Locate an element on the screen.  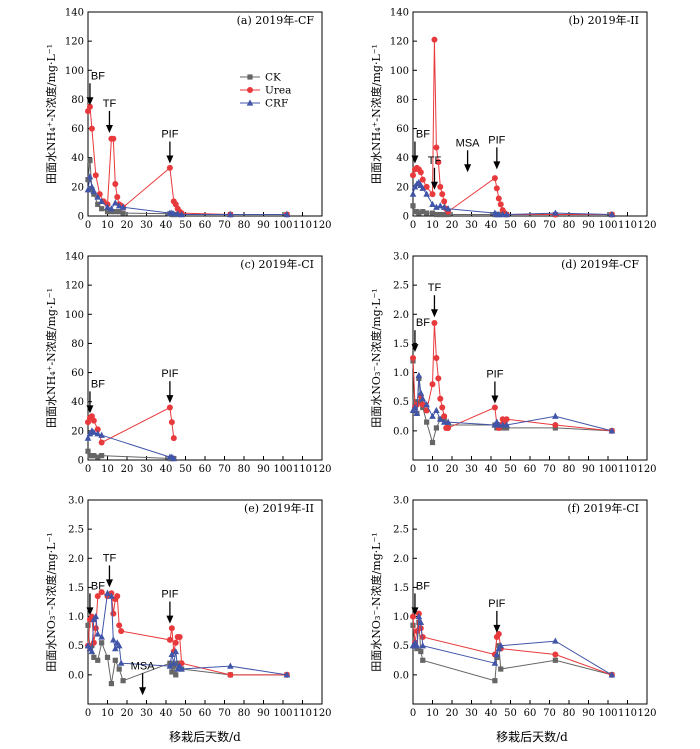
x-tick-label: 0 is located at coordinates (413, 225).